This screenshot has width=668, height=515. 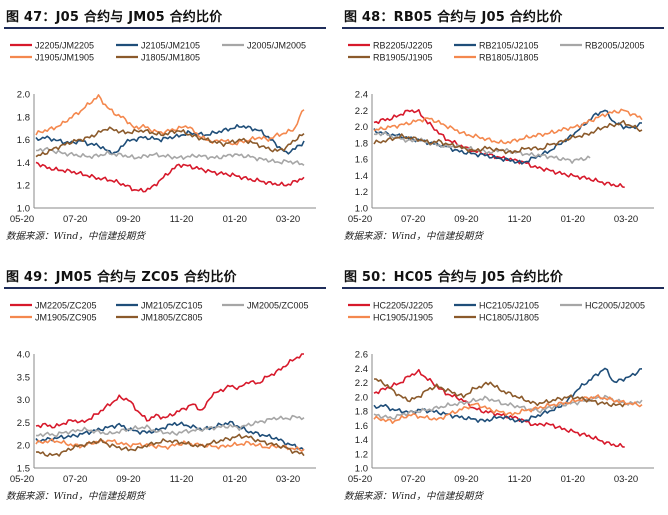 What do you see at coordinates (23, 377) in the screenshot?
I see `y-tick-label: 3.5` at bounding box center [23, 377].